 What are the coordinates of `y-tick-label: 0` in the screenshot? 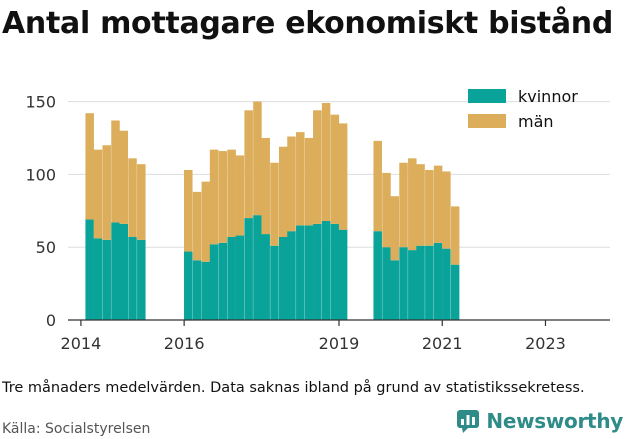 It's located at (51, 320).